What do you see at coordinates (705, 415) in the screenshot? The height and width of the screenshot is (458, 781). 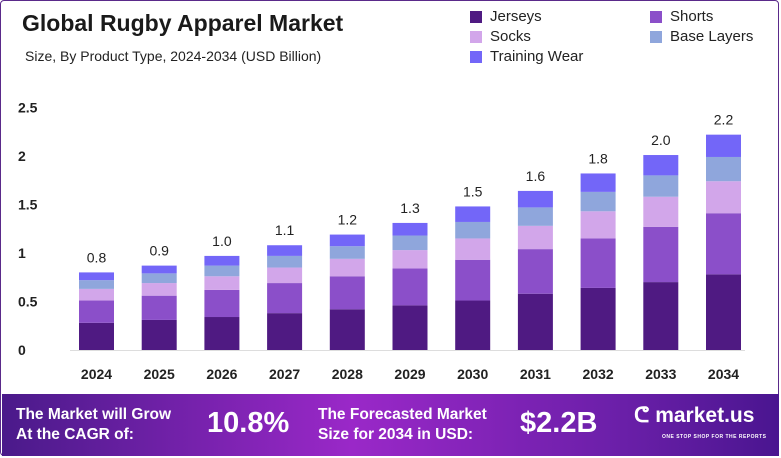 I see `brand-name: market.us` at bounding box center [705, 415].